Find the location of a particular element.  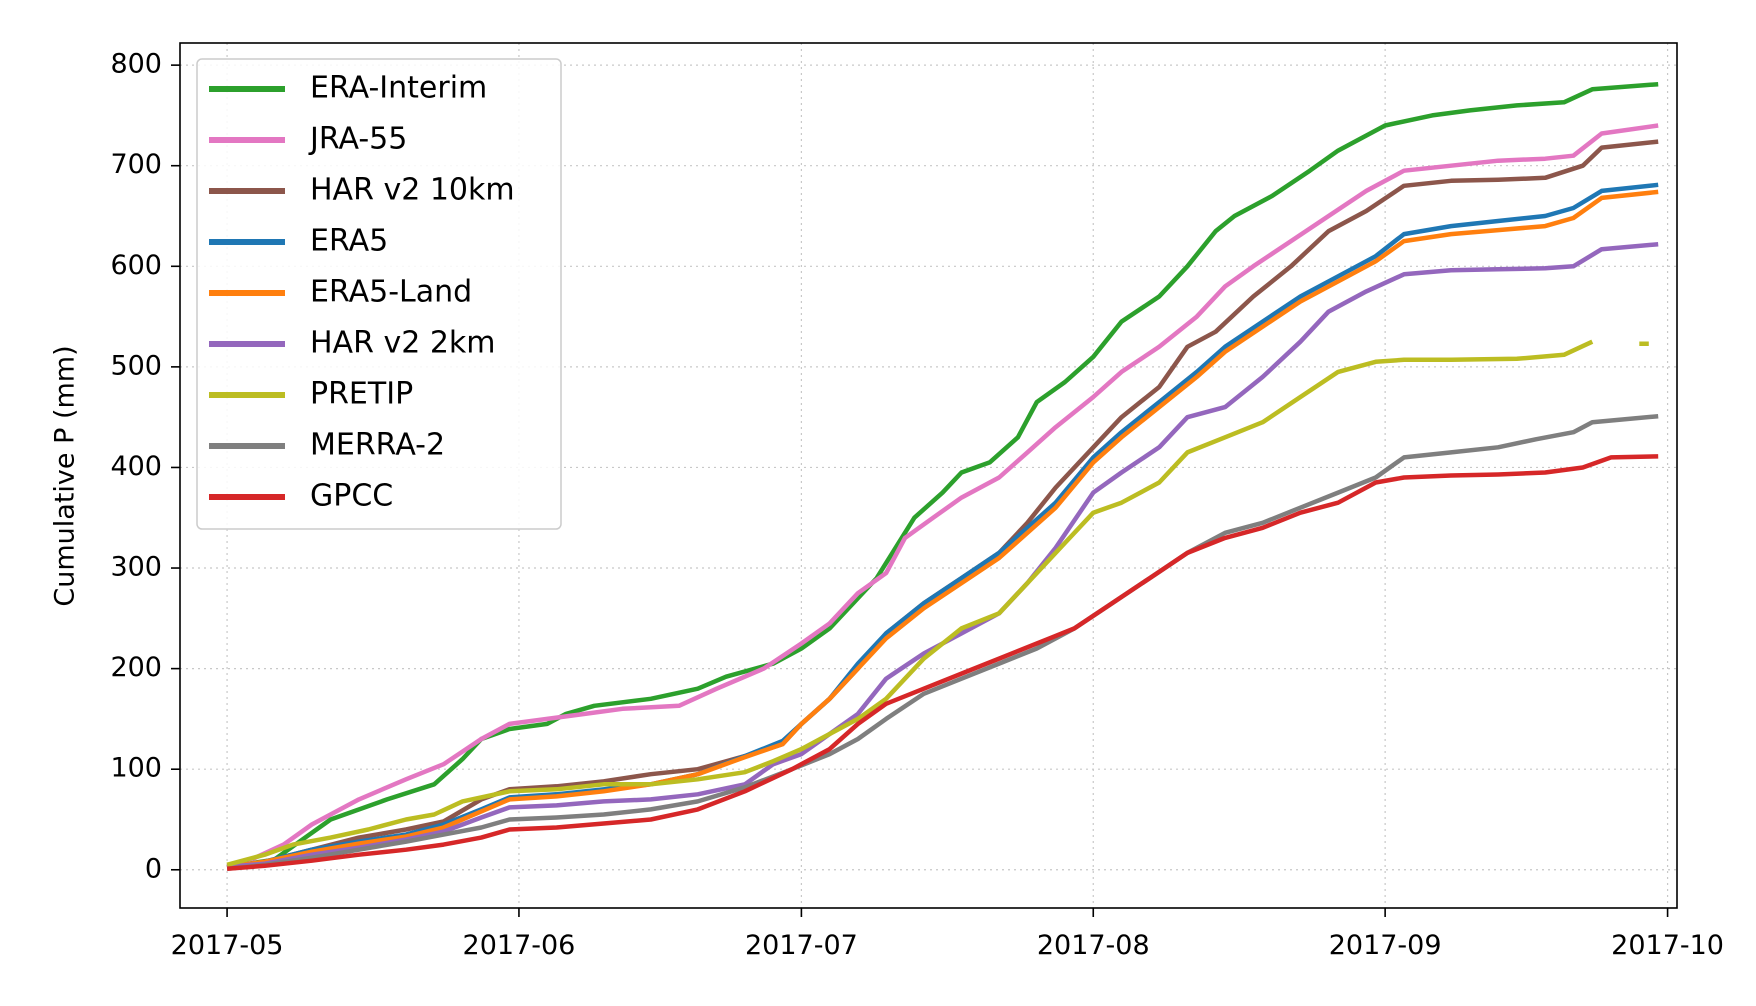

legend-label-har-v2-2km: HAR v2 2km is located at coordinates (403, 343).